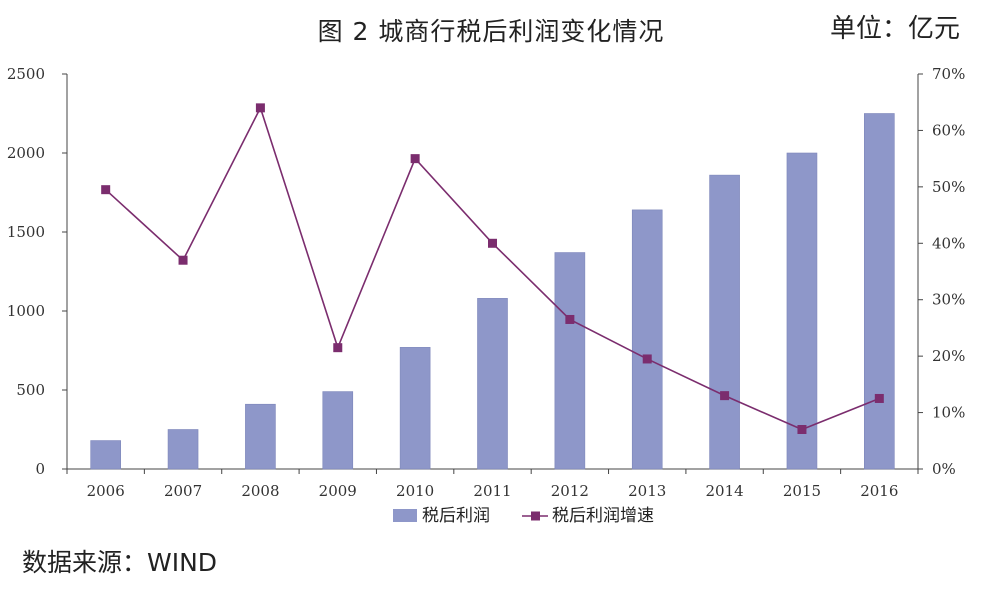  Describe the element at coordinates (40, 469) in the screenshot. I see `y-left-tick-label: 0` at that location.